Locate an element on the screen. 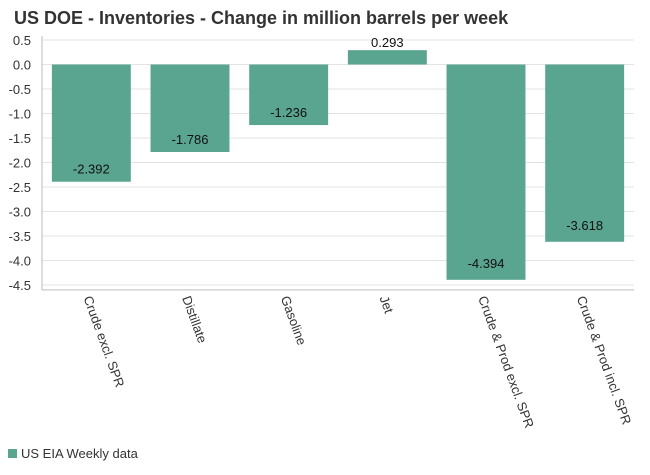  x-tick-label: Distillate is located at coordinates (194, 319).